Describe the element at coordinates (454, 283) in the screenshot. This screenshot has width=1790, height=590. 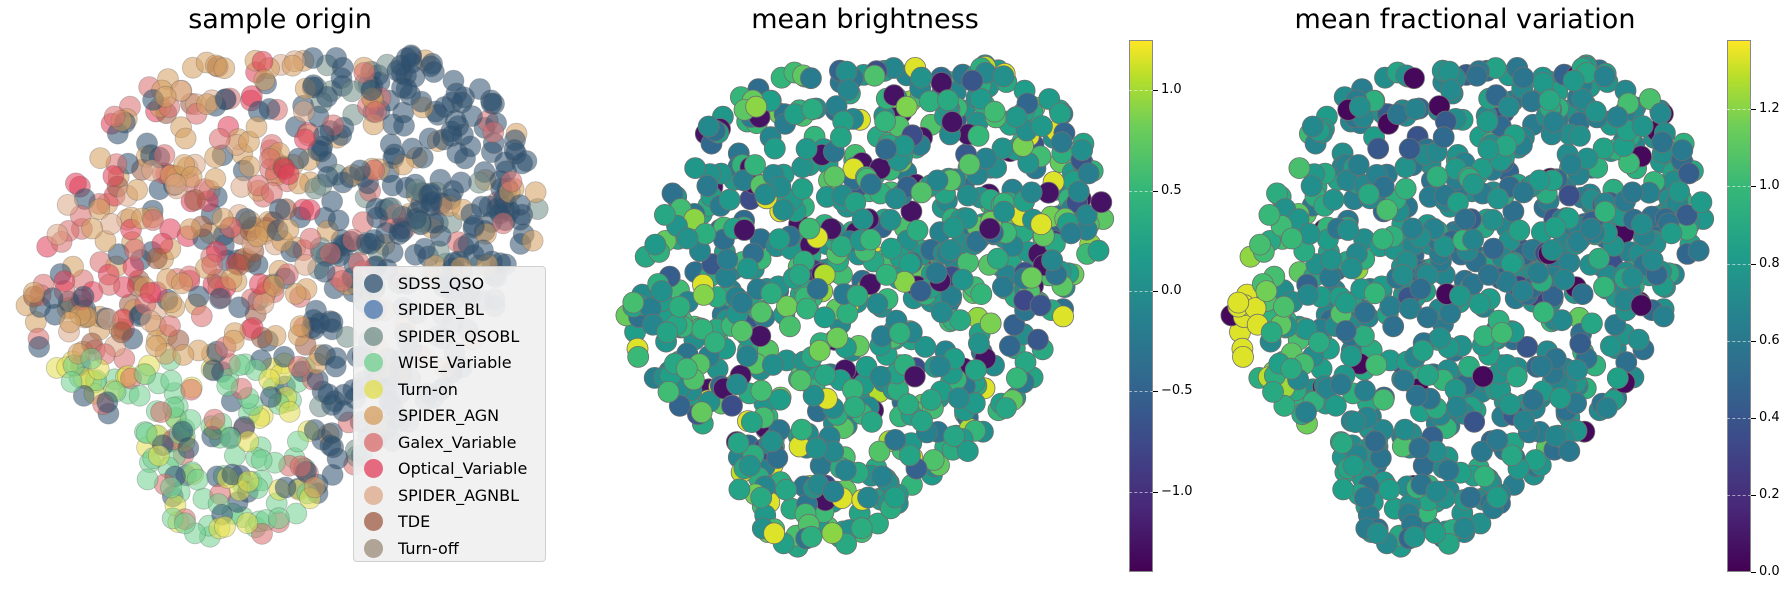
I see `legend-item: SDSS_QSO` at that location.